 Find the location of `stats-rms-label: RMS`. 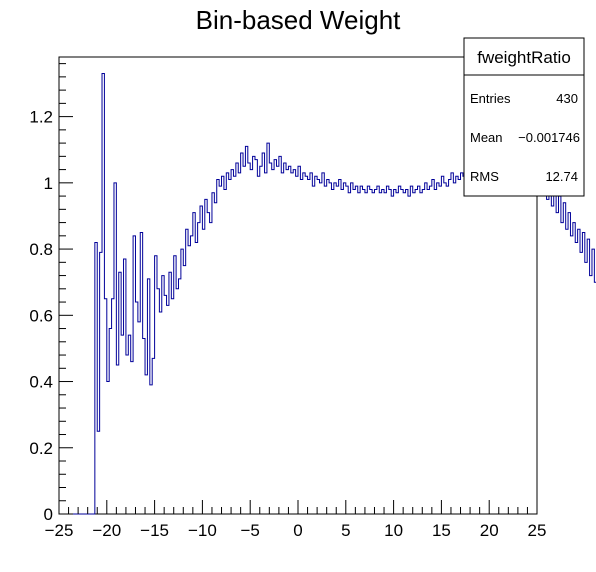

stats-rms-label: RMS is located at coordinates (484, 176).